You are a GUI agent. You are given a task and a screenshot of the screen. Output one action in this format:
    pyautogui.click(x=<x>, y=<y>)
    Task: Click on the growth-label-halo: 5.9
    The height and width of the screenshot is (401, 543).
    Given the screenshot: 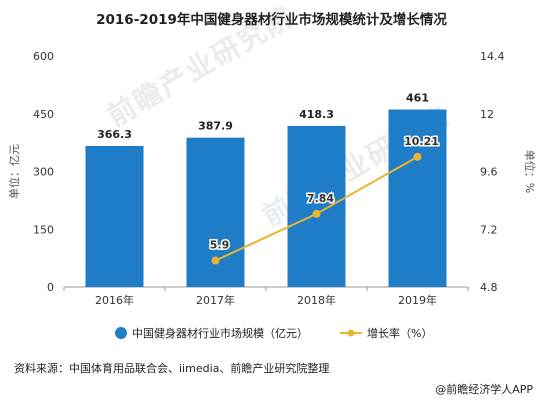 What is the action you would take?
    pyautogui.click(x=220, y=245)
    